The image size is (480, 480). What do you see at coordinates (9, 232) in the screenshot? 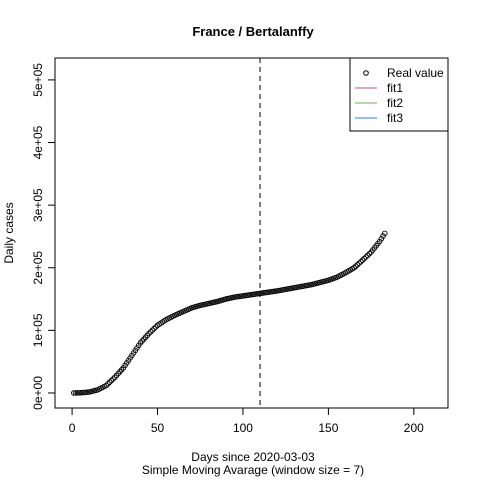
I see `y-axis-label: Daily cases` at bounding box center [9, 232].